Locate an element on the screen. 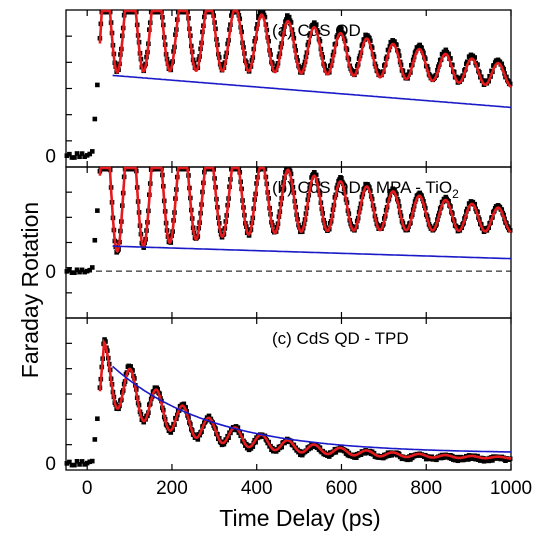  x-tick-label: 800 is located at coordinates (426, 488).